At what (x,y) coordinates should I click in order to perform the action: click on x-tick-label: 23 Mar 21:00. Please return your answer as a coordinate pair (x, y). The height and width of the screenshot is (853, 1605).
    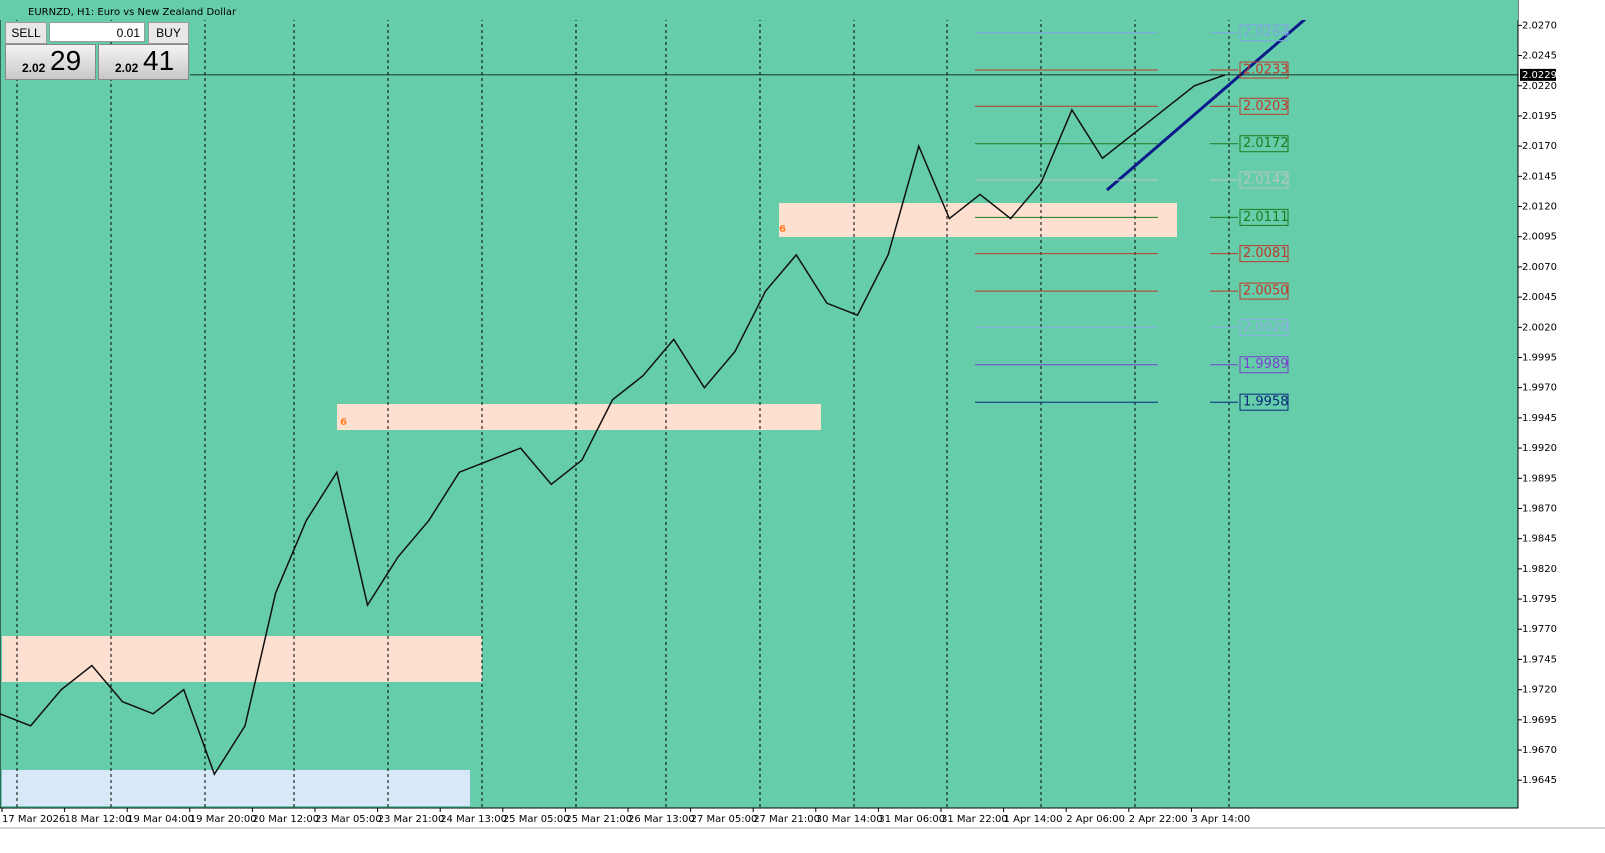
    Looking at the image, I should click on (411, 819).